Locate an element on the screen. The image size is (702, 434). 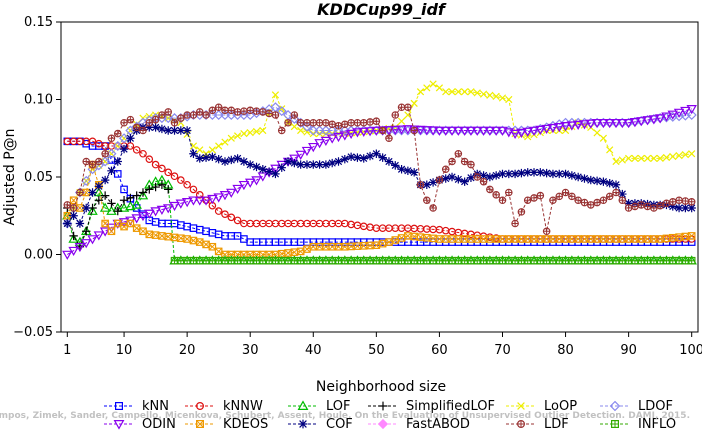
series-line is located at coordinates (117, 216).